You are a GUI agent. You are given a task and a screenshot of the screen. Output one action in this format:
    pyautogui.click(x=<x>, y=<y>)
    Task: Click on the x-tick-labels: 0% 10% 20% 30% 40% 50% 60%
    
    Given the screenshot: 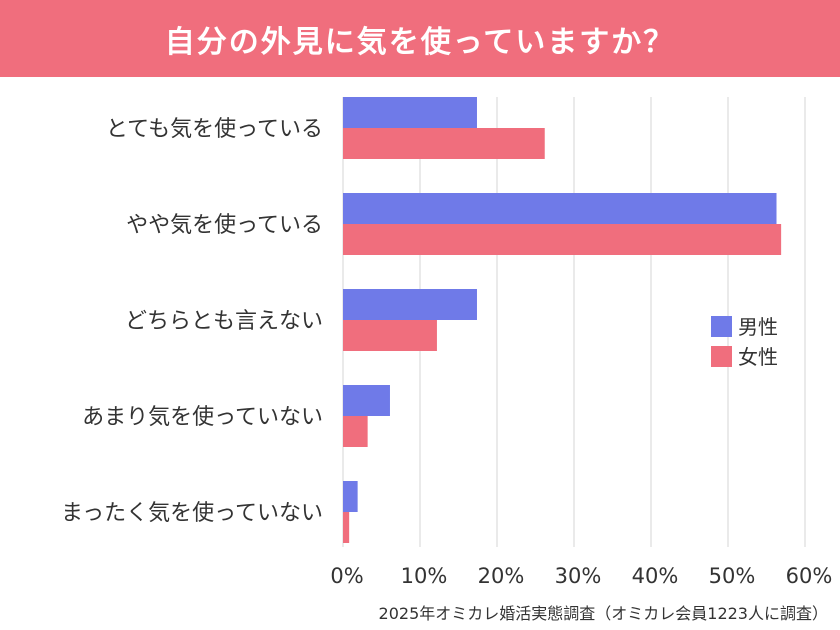 What is the action you would take?
    pyautogui.click(x=581, y=576)
    